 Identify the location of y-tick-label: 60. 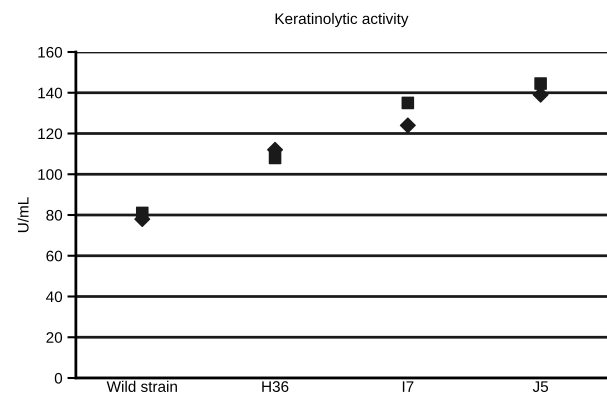
(54, 256).